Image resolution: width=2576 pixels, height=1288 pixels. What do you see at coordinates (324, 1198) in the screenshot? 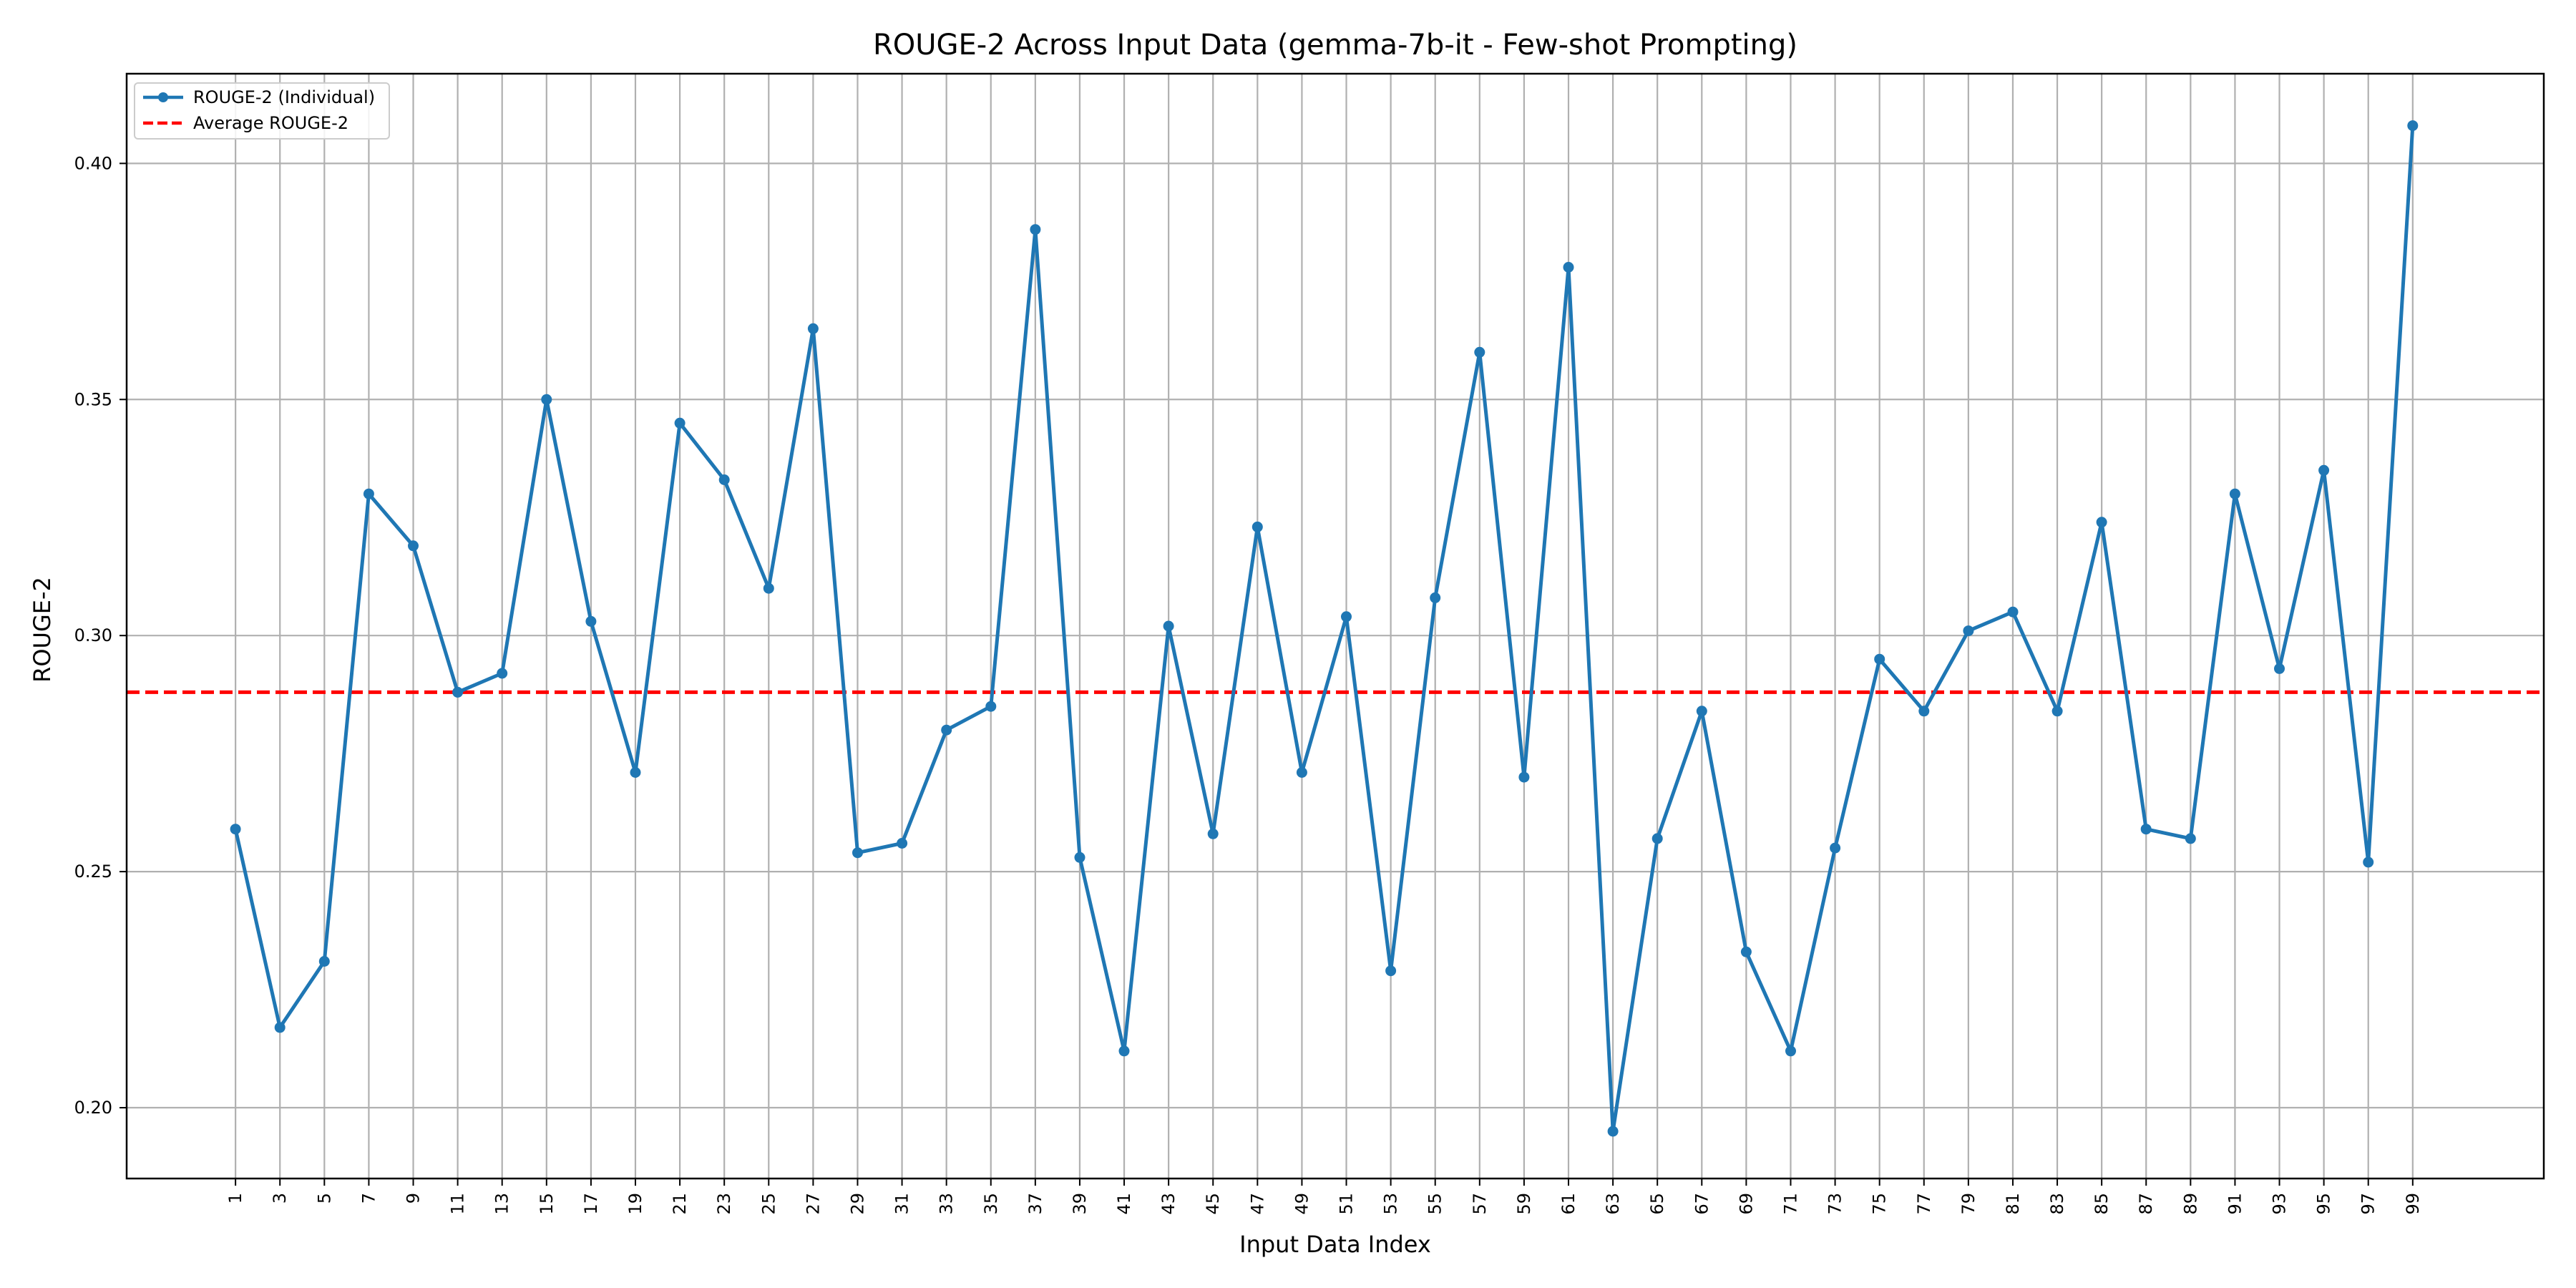
I see `x-tick-label: 5` at bounding box center [324, 1198].